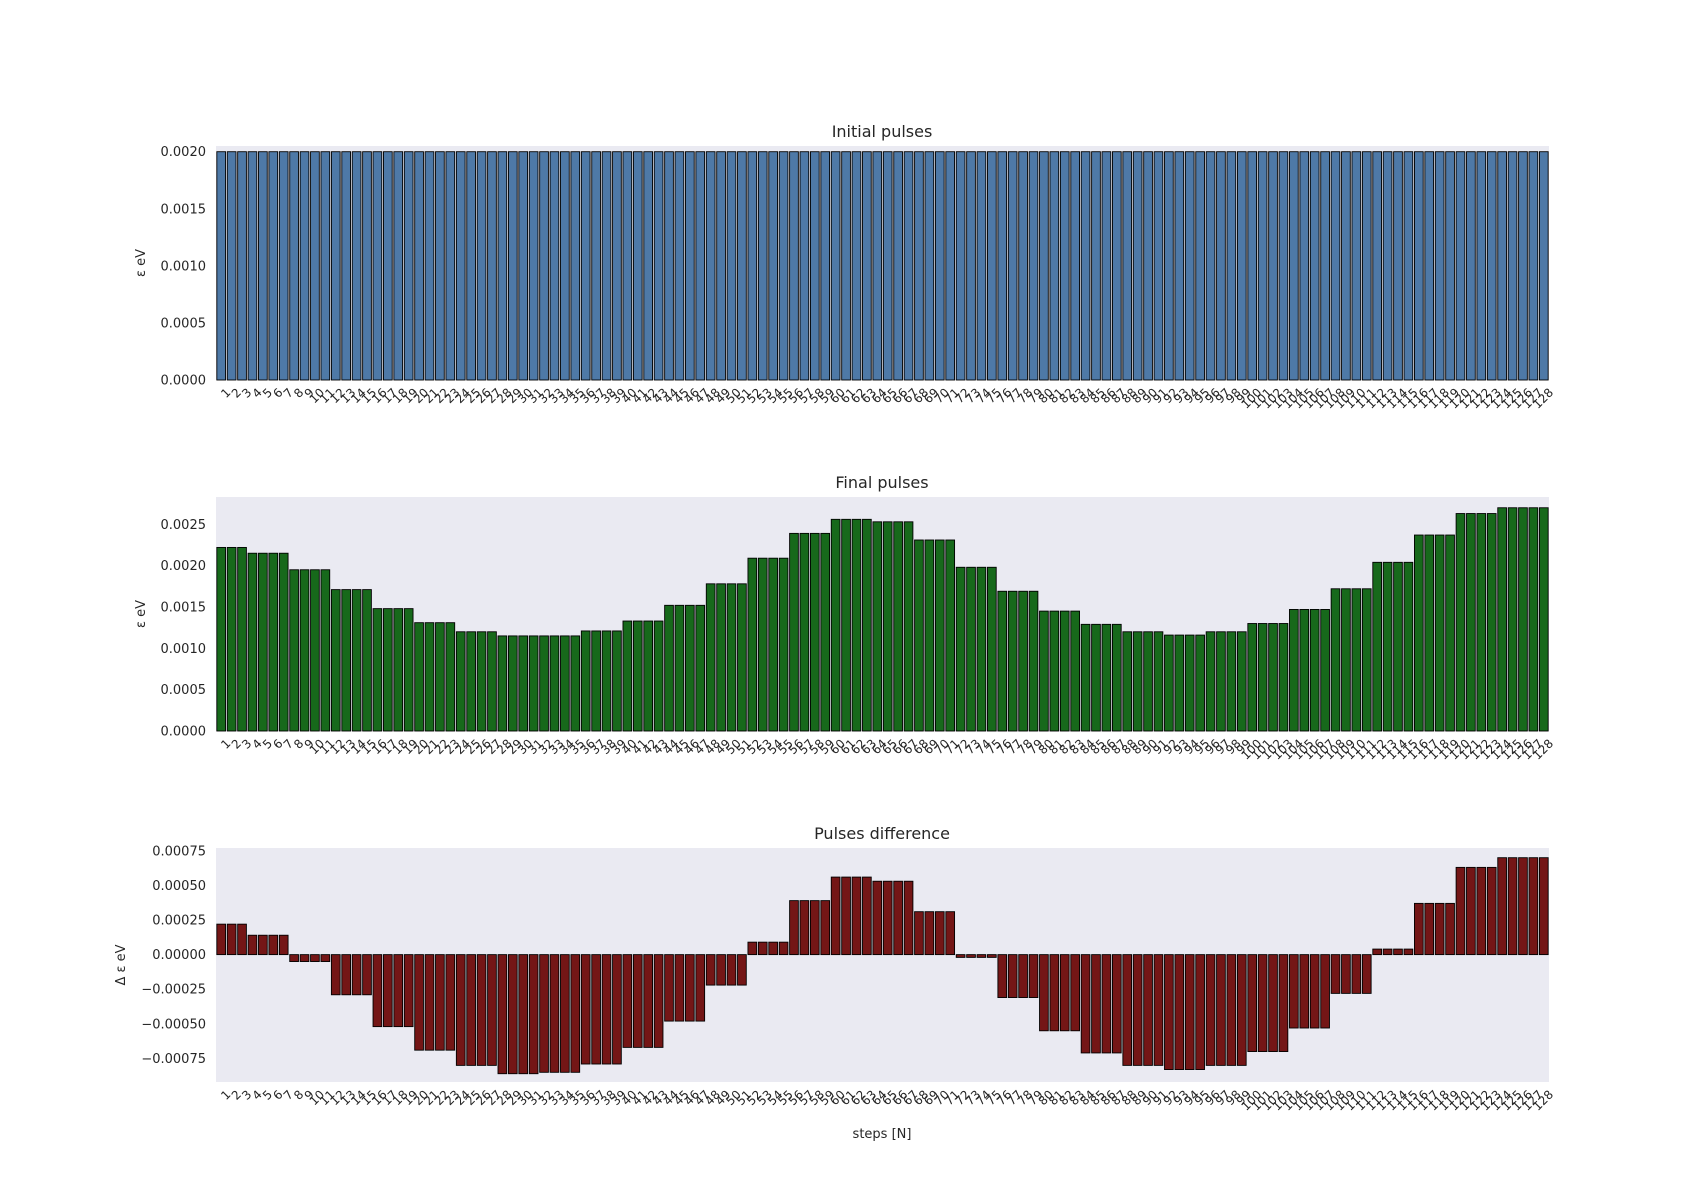  What do you see at coordinates (173, 990) in the screenshot?
I see `y-tick-label: −0.00025` at bounding box center [173, 990].